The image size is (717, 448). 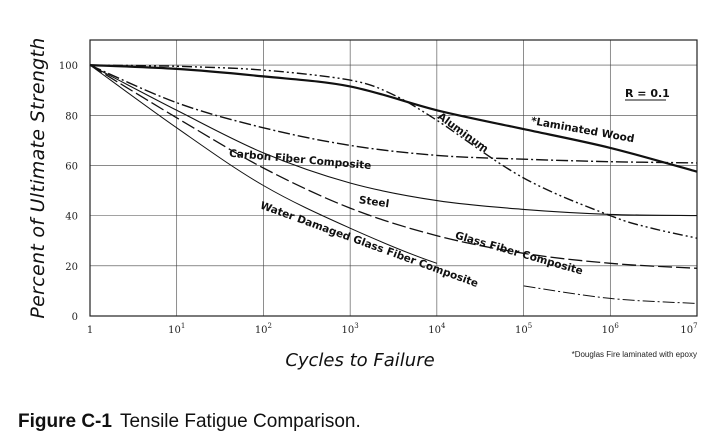 What do you see at coordinates (71, 166) in the screenshot?
I see `y-tick-label: 60` at bounding box center [71, 166].